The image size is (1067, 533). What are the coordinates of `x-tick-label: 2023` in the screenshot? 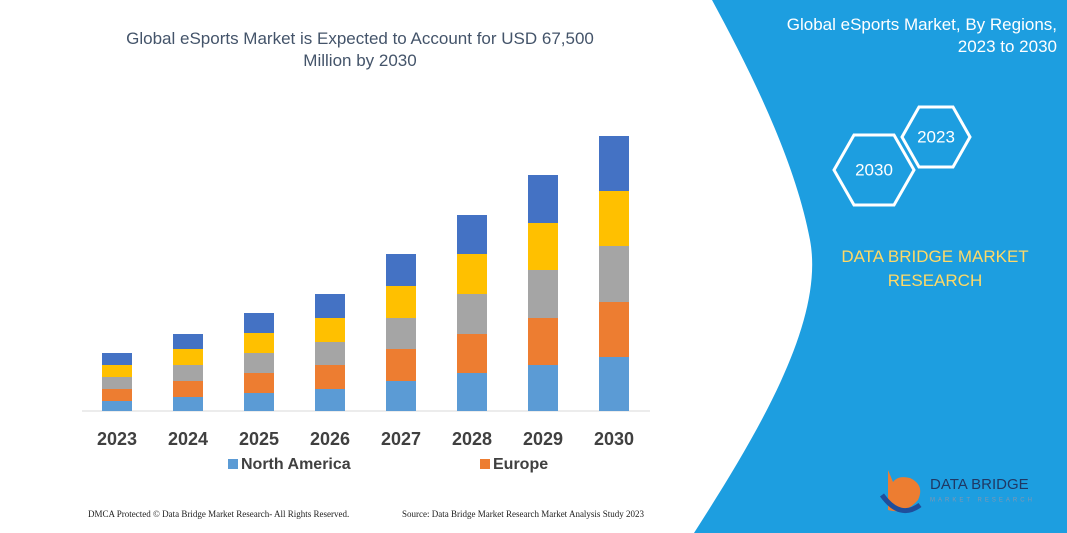 It's located at (117, 439).